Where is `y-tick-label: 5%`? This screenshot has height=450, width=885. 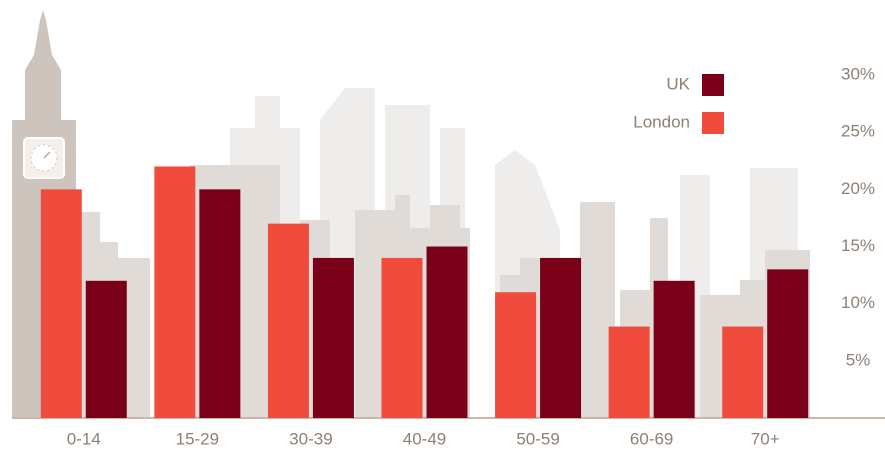 y-tick-label: 5% is located at coordinates (858, 359).